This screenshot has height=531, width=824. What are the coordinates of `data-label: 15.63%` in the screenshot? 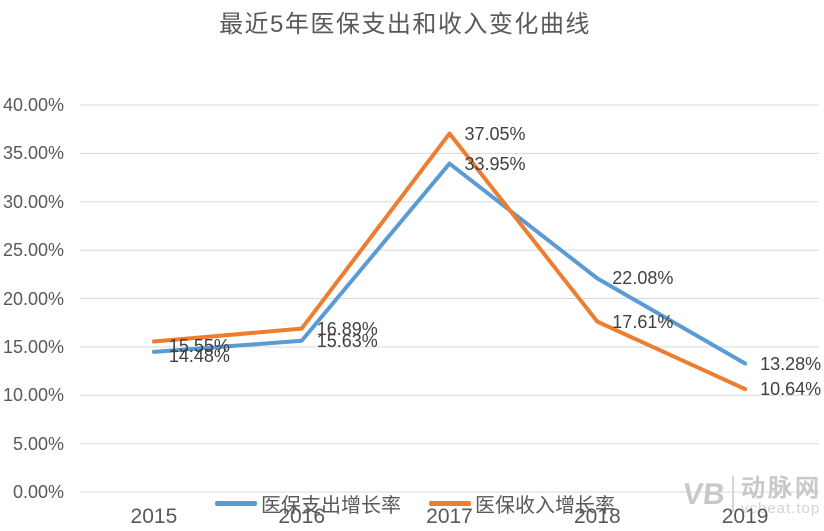 It's located at (347, 340).